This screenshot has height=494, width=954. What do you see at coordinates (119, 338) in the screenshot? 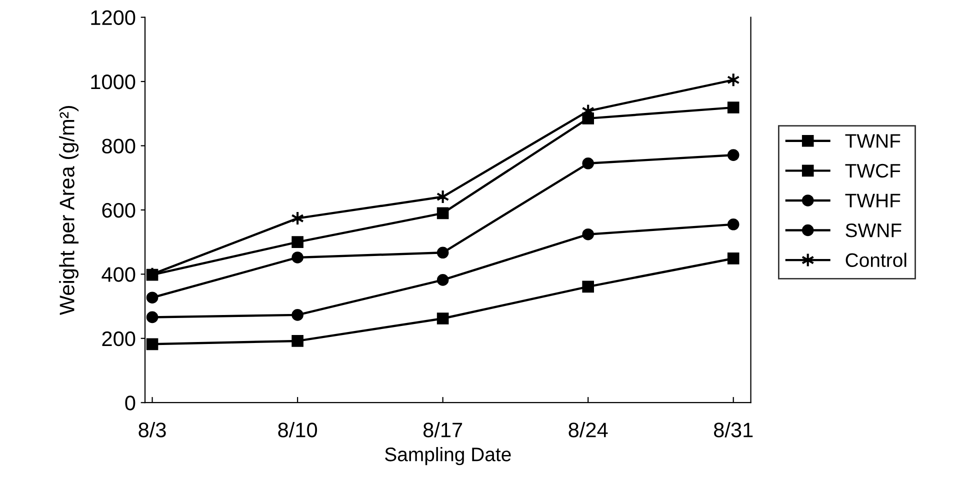
I see `y-tick-label: 200` at bounding box center [119, 338].